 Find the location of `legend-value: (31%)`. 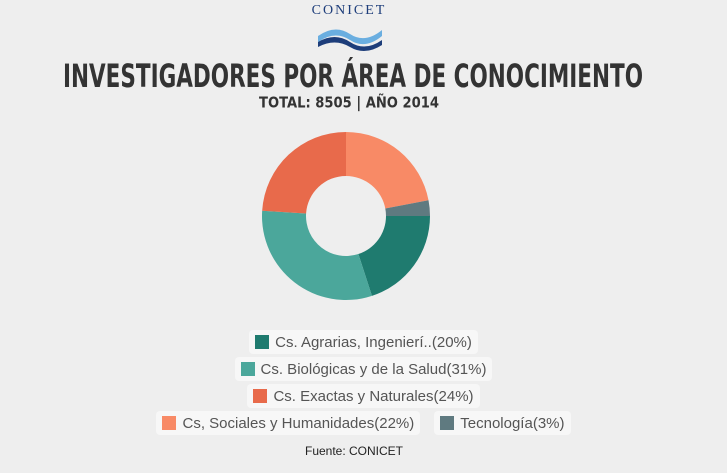

legend-value: (31%) is located at coordinates (466, 369).